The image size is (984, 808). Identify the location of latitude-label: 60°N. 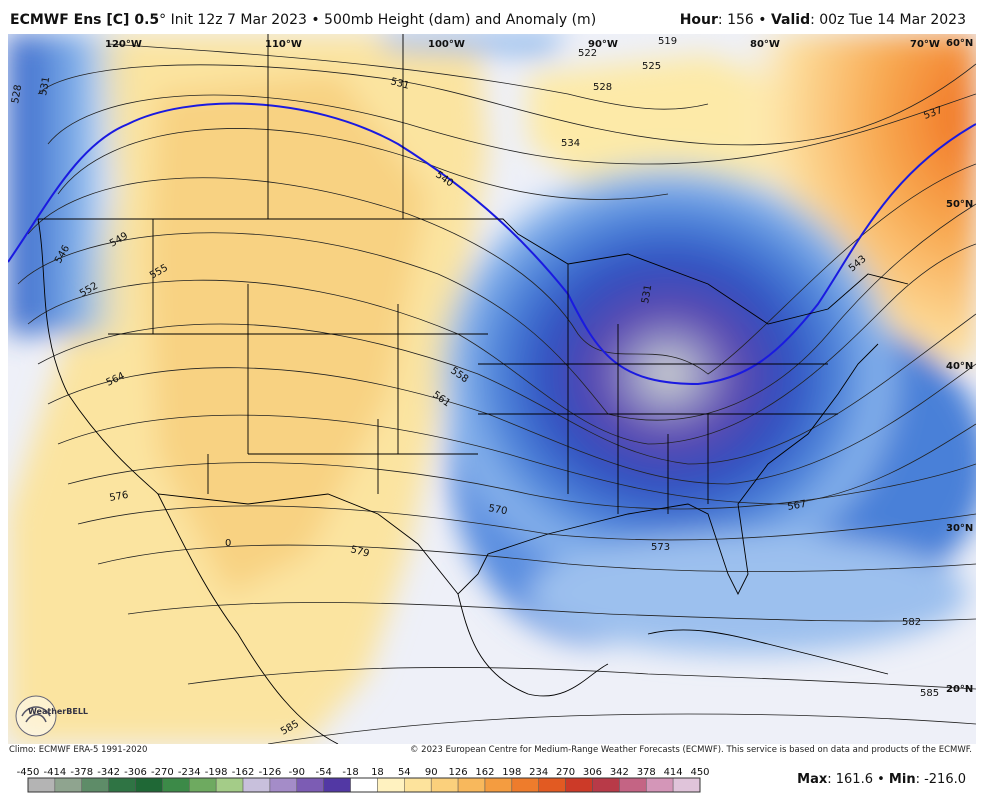
(959, 43).